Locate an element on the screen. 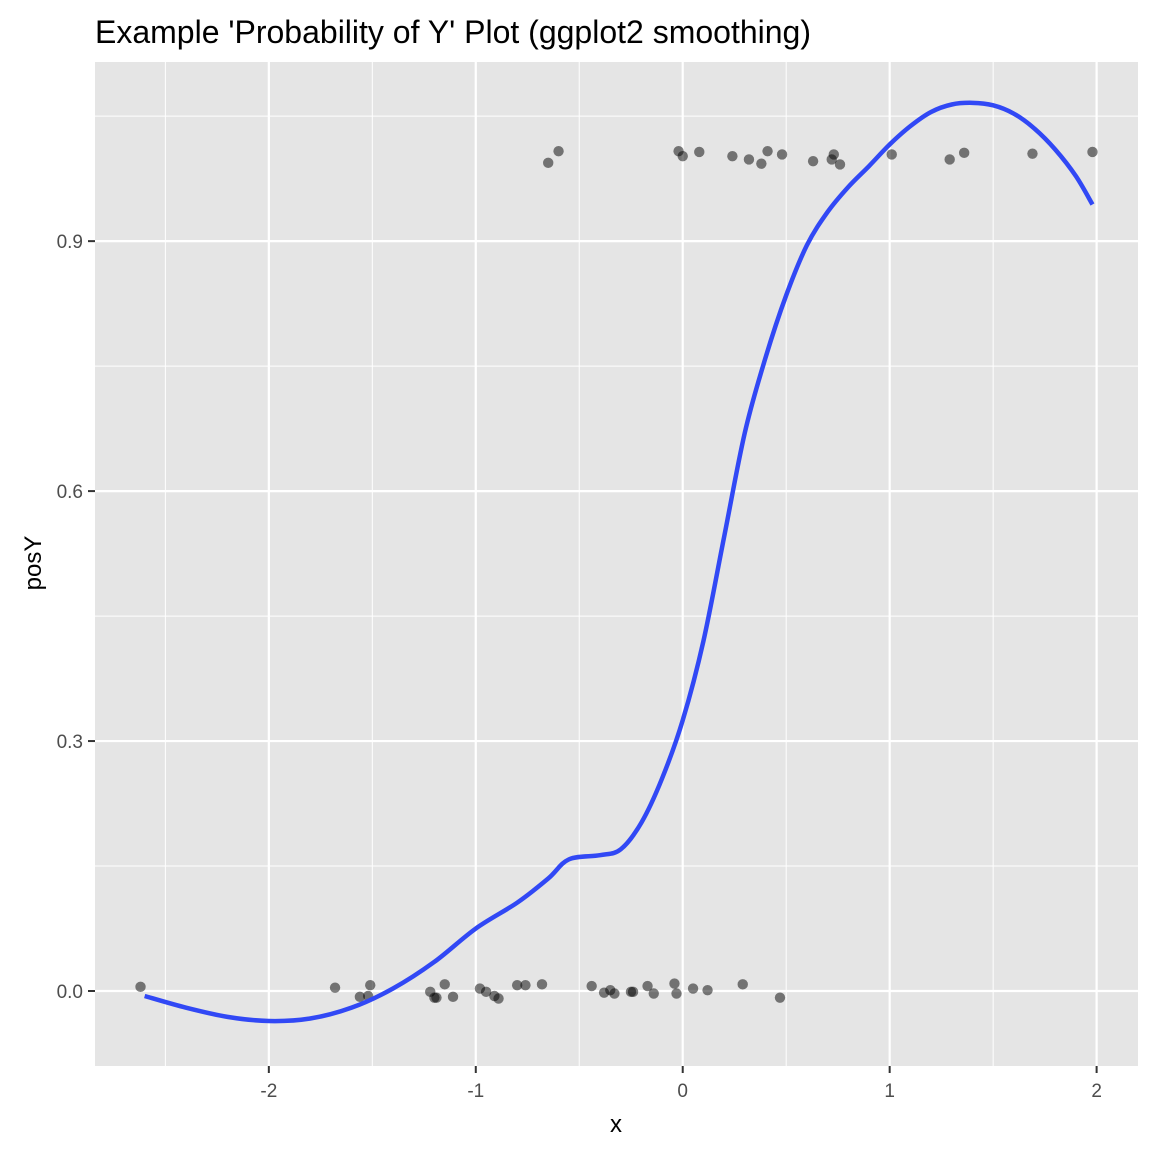  y-axis-title: posY is located at coordinates (33, 563).